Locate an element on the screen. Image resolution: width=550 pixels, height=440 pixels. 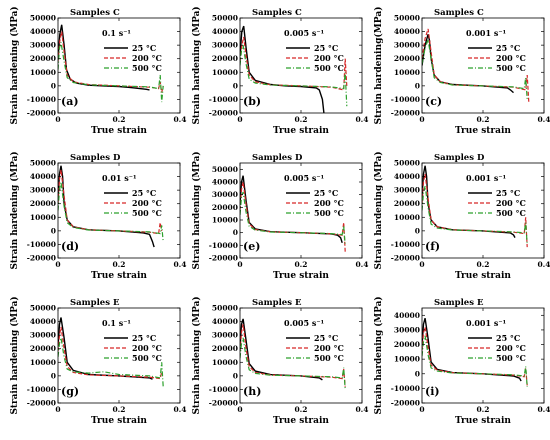
strain-rate-label: 0.001 s⁻¹ is located at coordinates (486, 178).